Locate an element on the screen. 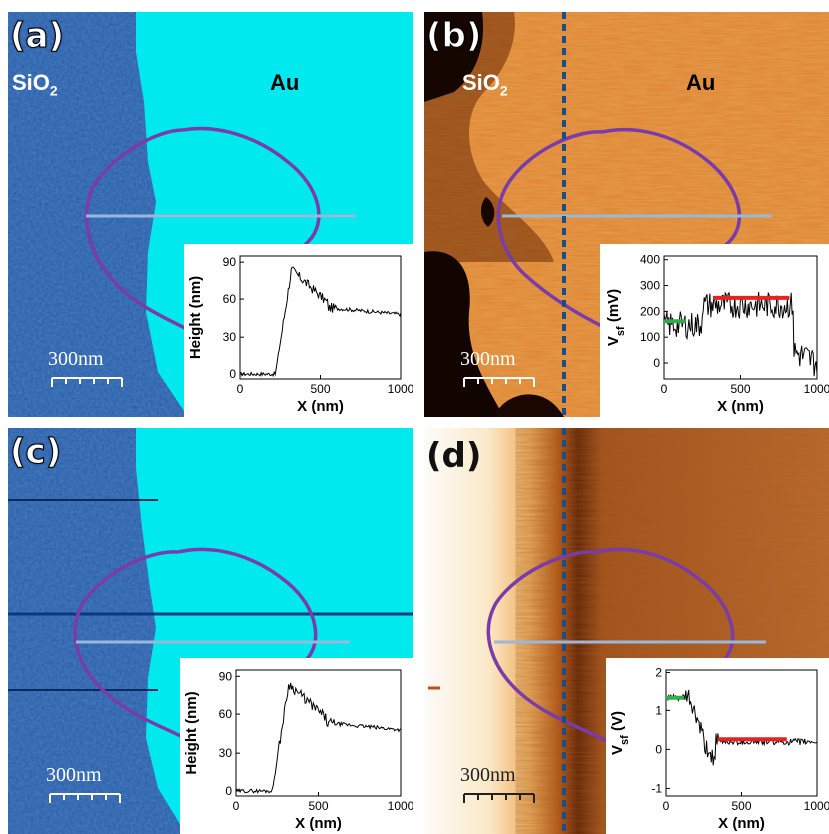  y-tick-label: 400 is located at coordinates (650, 260).